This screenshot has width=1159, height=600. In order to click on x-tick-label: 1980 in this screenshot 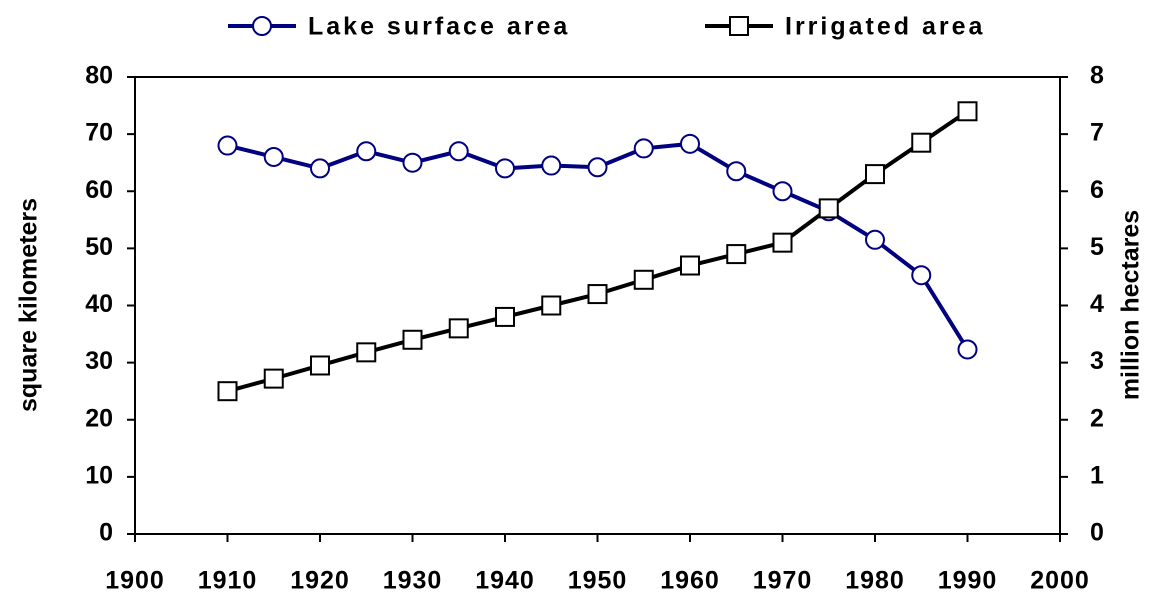, I will do `click(875, 581)`.